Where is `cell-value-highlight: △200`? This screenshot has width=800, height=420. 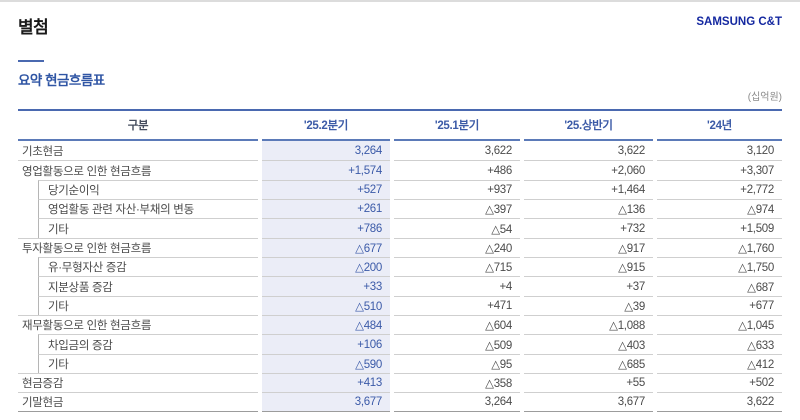 cell-value-highlight: △200 is located at coordinates (326, 267).